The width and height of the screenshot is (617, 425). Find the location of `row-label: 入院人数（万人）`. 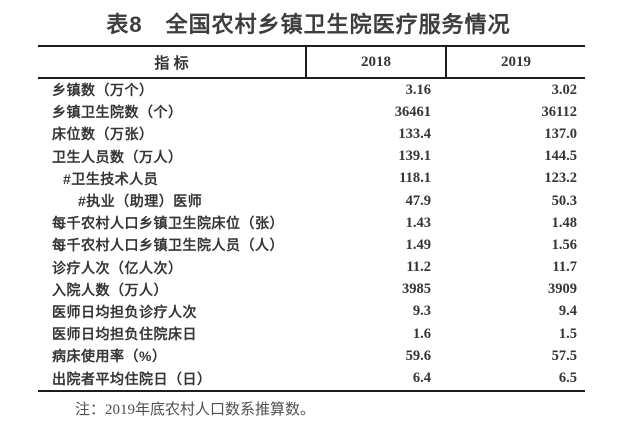

row-label: 入院人数（万人） is located at coordinates (110, 289).